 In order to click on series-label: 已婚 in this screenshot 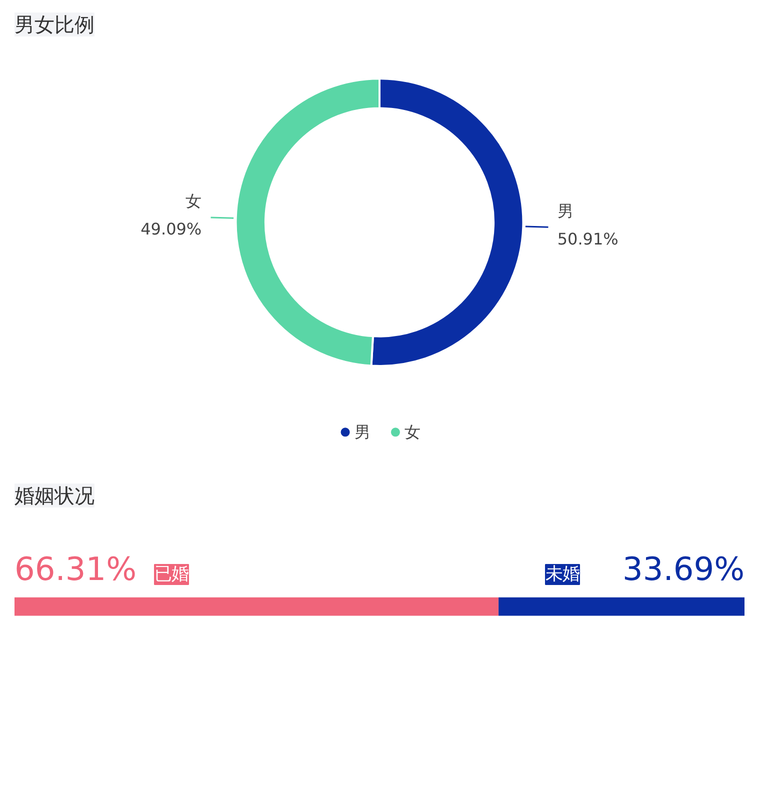, I will do `click(171, 574)`.